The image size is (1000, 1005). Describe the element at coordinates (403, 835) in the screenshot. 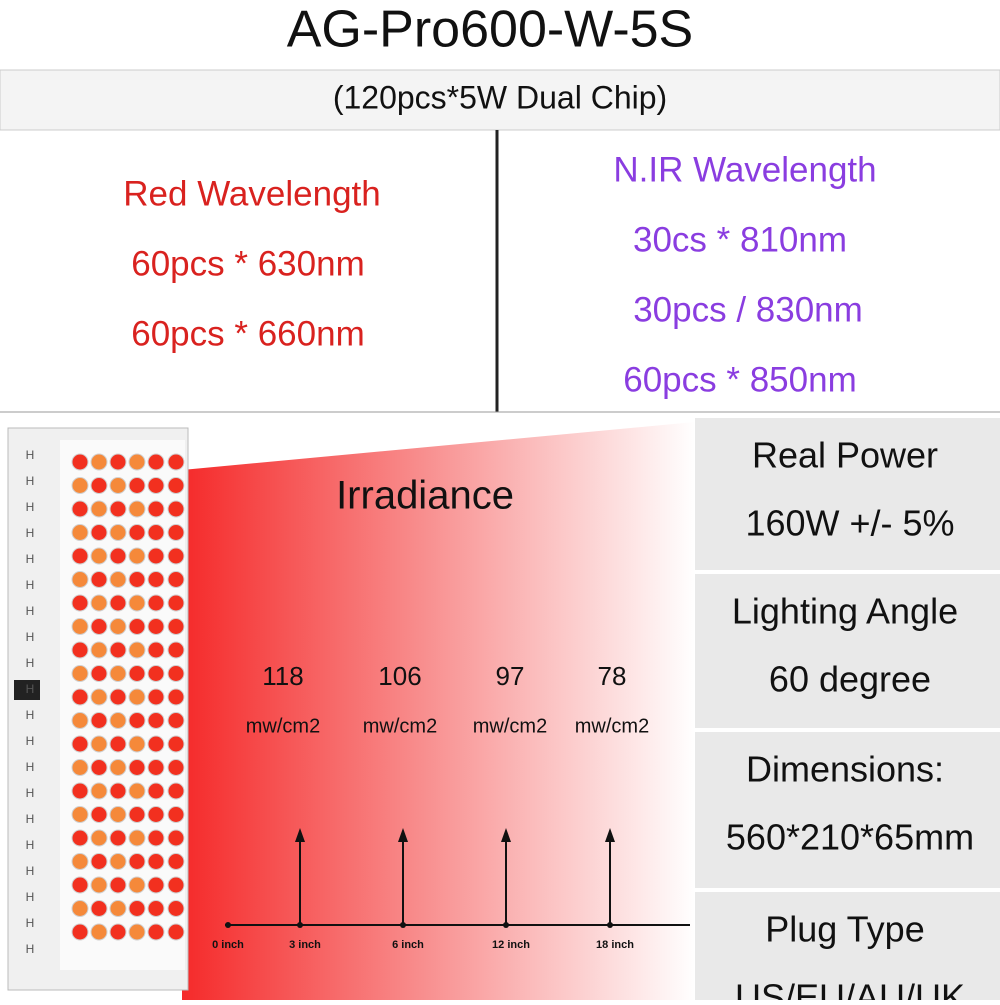

I see `arrow-head` at that location.